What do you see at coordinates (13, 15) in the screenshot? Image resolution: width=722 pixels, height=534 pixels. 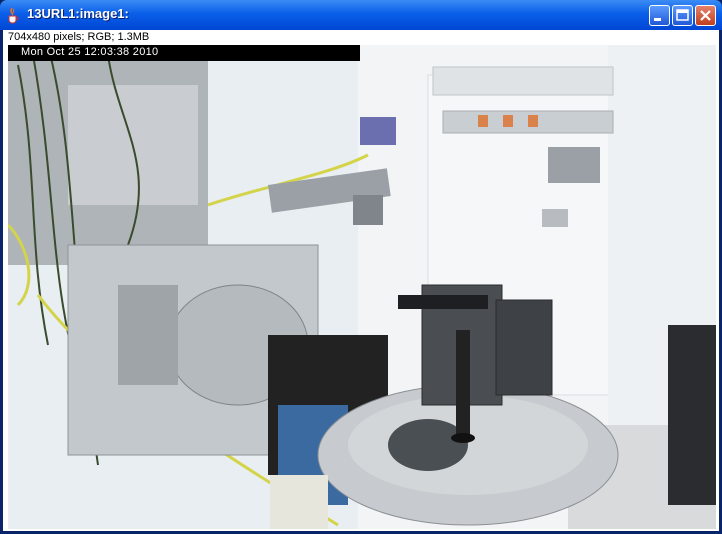 I see `java-cup-icon` at bounding box center [13, 15].